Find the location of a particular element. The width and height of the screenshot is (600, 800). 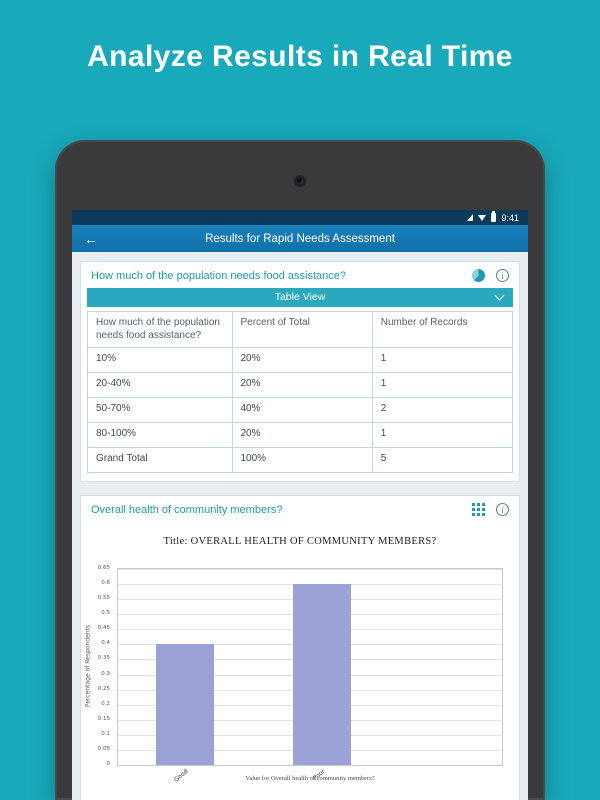

bar-Good is located at coordinates (185, 704).